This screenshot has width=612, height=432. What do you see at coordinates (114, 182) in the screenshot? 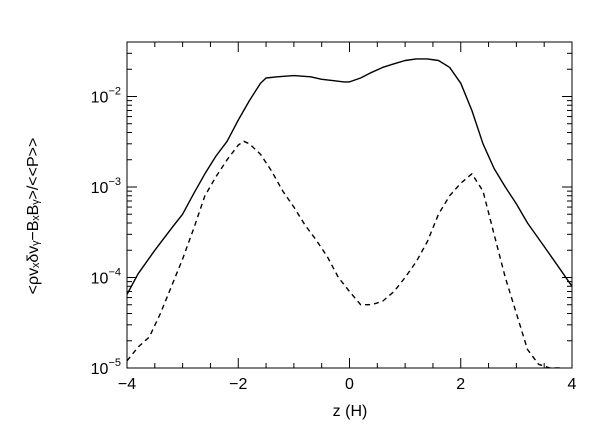
I see `y-tick-label-exponent: −3` at bounding box center [114, 182].